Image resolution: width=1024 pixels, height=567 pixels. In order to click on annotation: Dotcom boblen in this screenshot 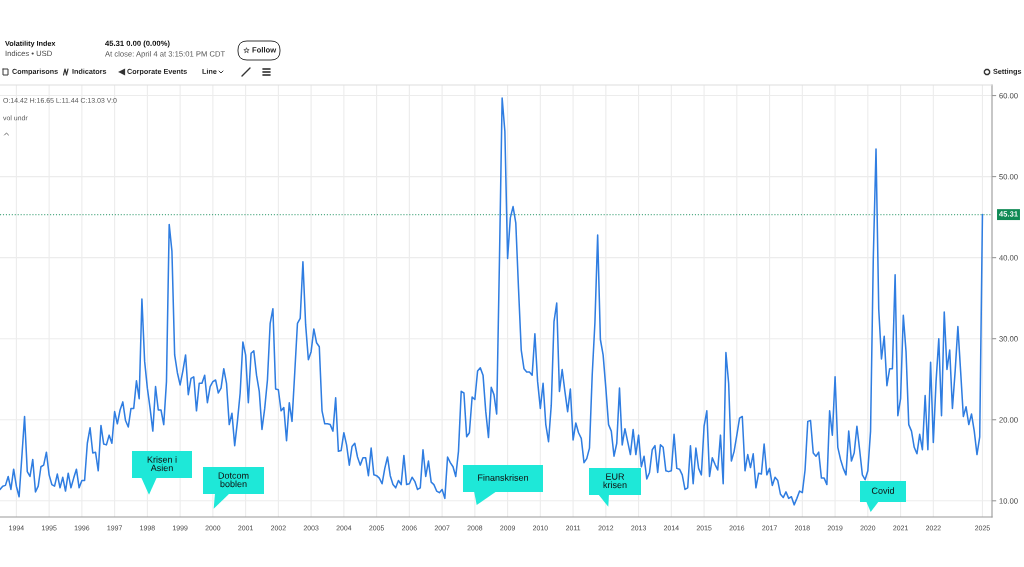, I will do `click(233, 480)`.